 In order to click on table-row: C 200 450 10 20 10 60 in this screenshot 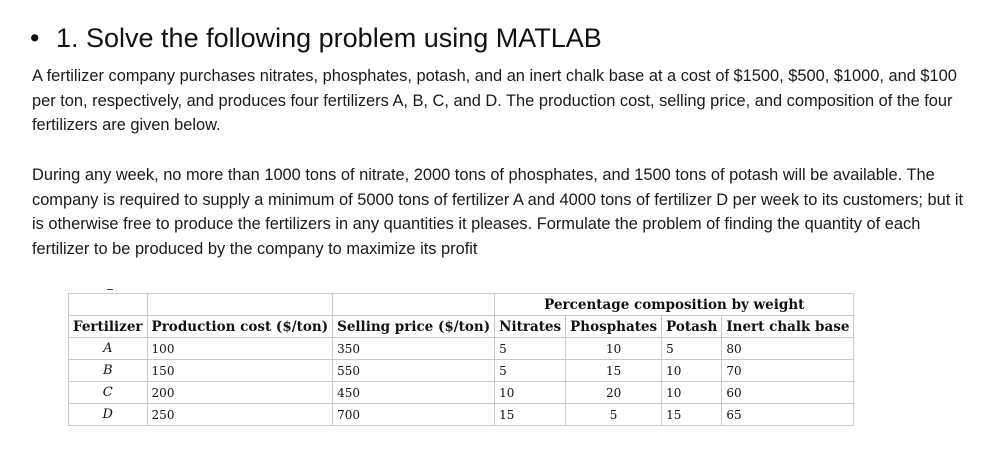, I will do `click(461, 392)`.